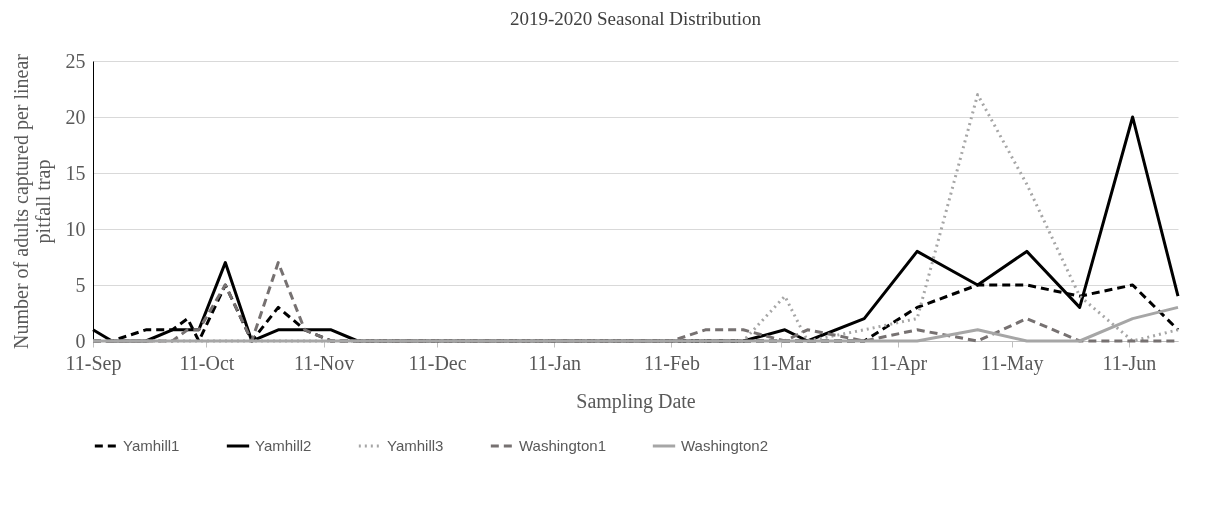  Describe the element at coordinates (80, 284) in the screenshot. I see `y-tick-label: 5` at that location.